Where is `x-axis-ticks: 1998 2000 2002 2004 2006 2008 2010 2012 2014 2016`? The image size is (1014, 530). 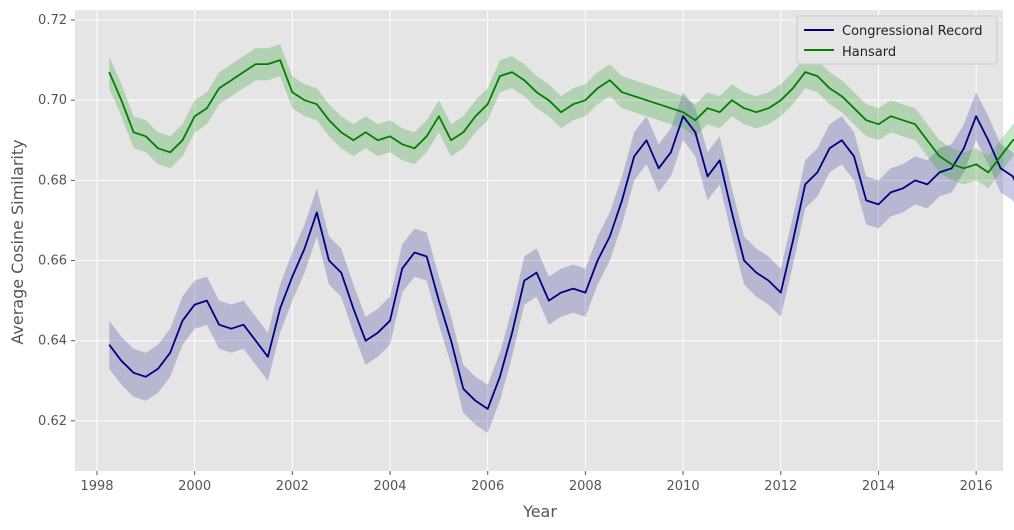
x-axis-ticks: 1998 2000 2002 2004 2006 2008 2010 2012 2014 2016 is located at coordinates (536, 482).